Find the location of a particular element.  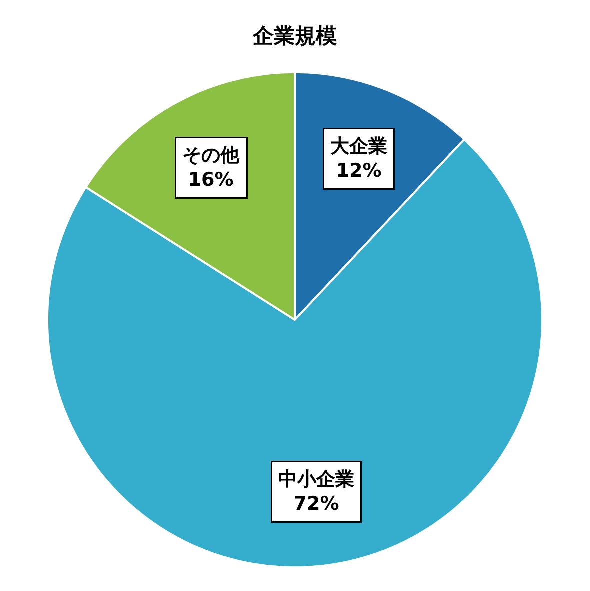

slice-label: その他 is located at coordinates (211, 155).